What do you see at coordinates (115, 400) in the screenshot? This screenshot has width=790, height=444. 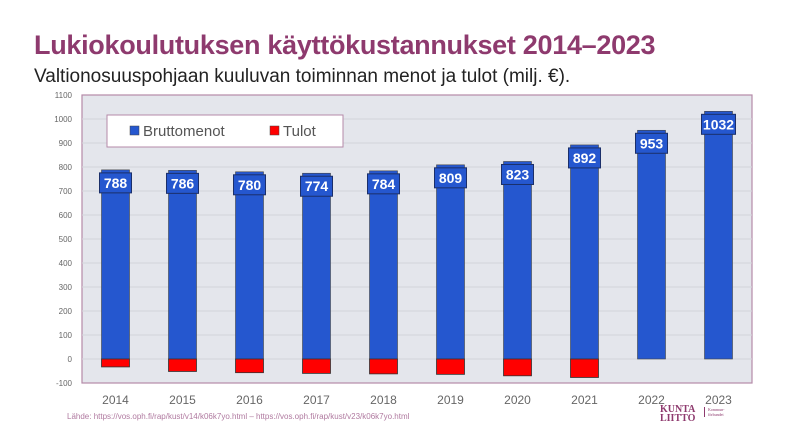 I see `x-tick-label: 2014` at bounding box center [115, 400].